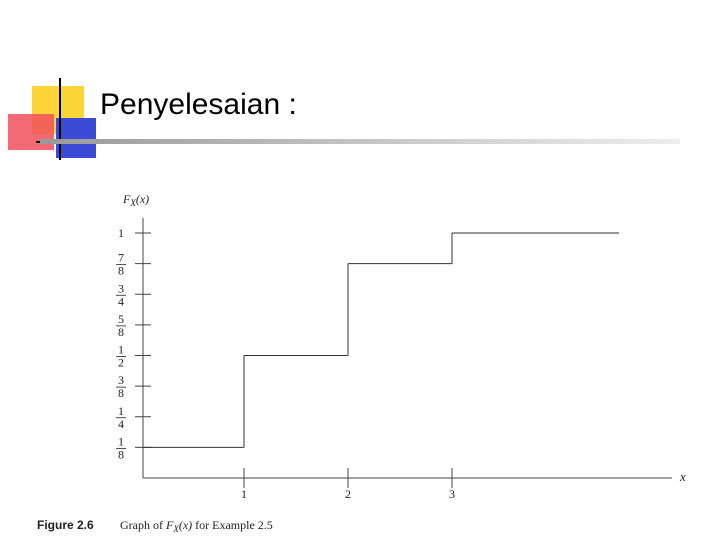 This screenshot has width=720, height=540. I want to click on y-axis-label: FX(x), so click(135, 200).